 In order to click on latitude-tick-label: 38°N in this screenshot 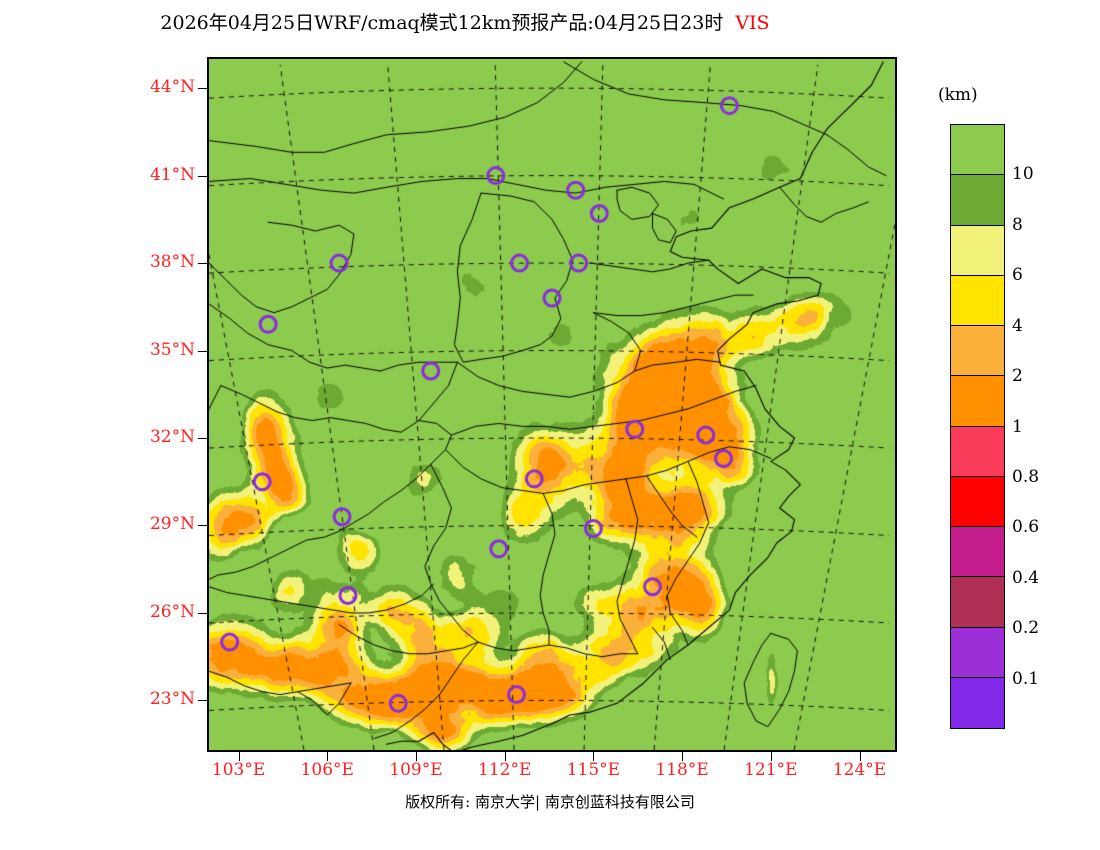, I will do `click(172, 262)`.